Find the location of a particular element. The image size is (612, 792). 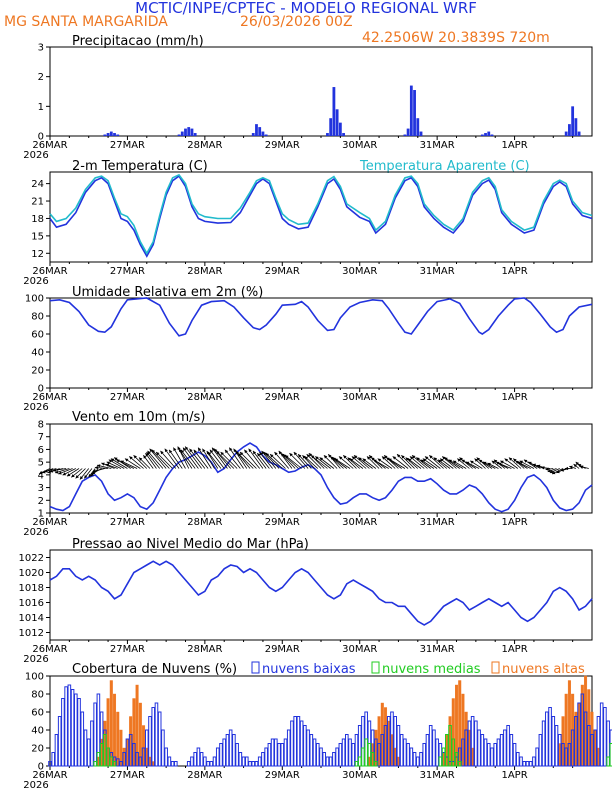

precip-xtick-label: 31MAR is located at coordinates (437, 145).